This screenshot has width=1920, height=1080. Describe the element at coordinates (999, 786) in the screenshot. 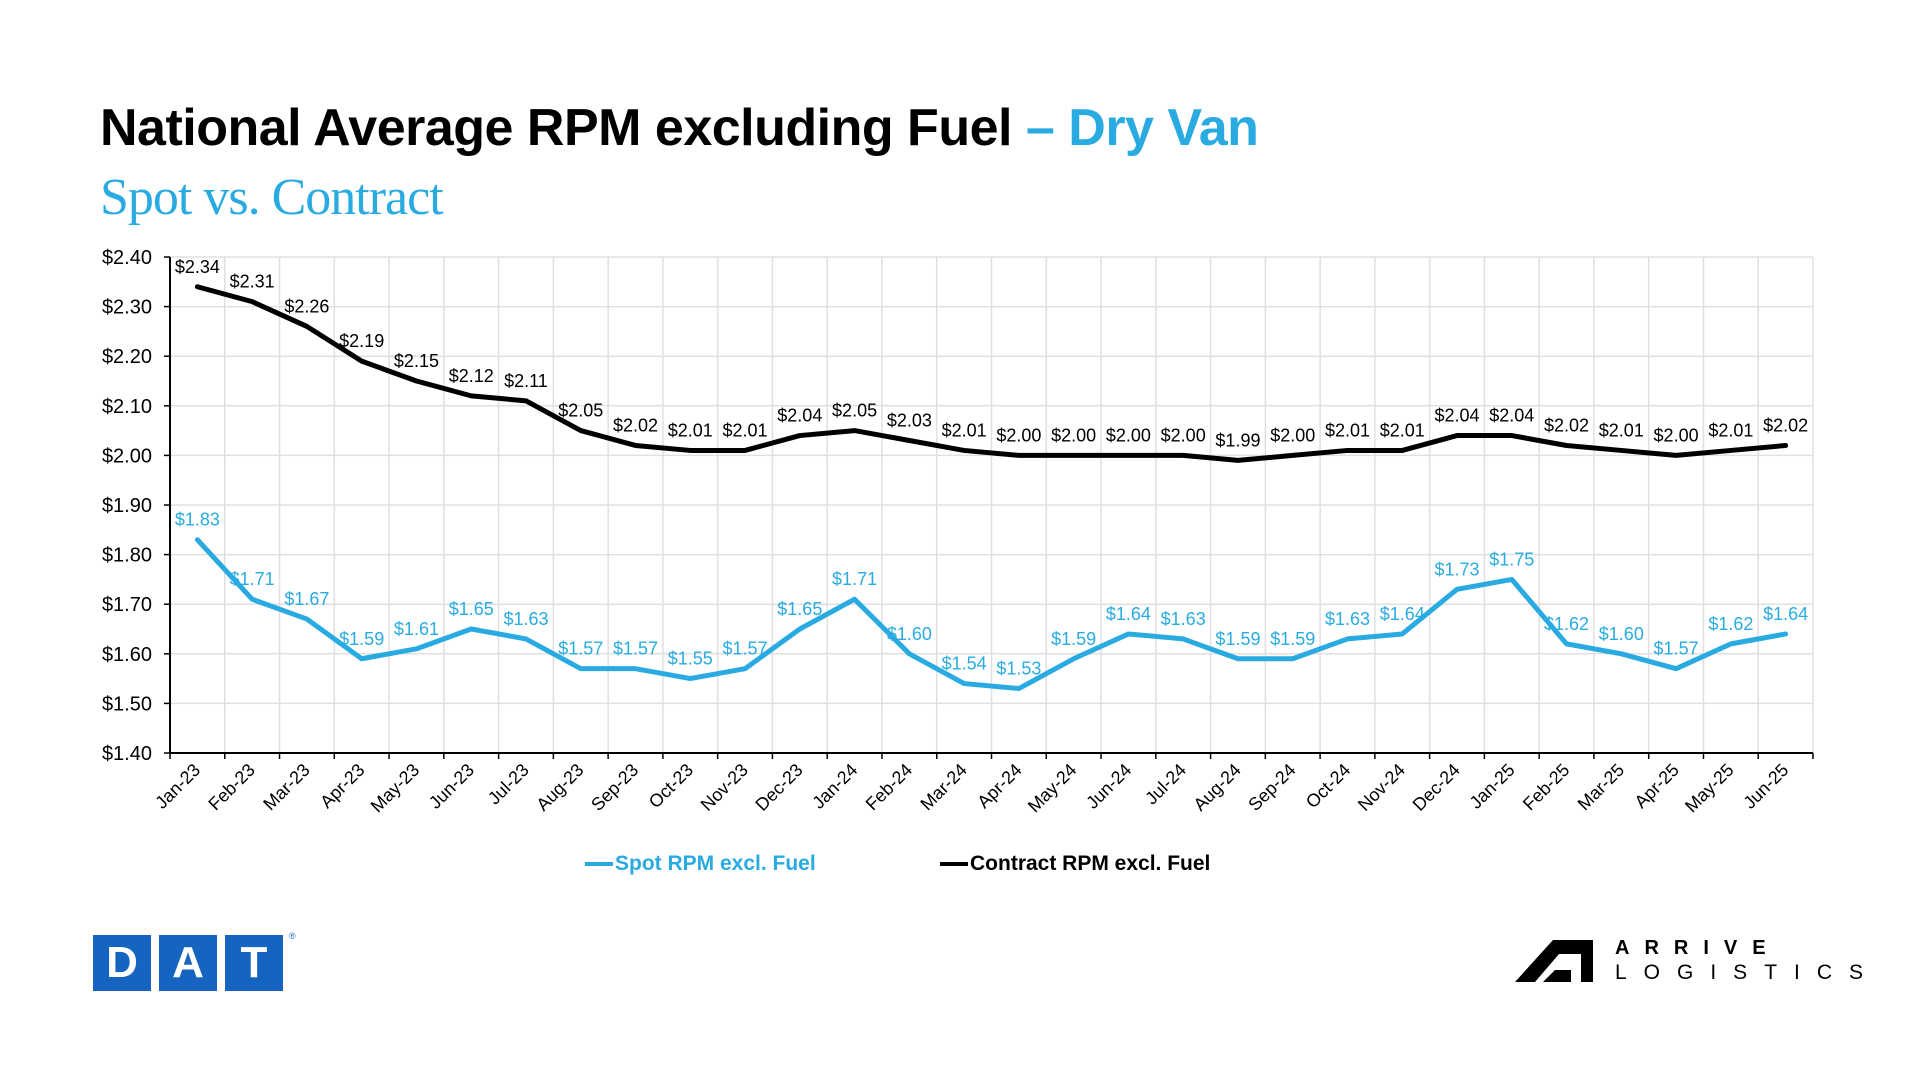

I see `x-tick-label: Apr-24` at that location.